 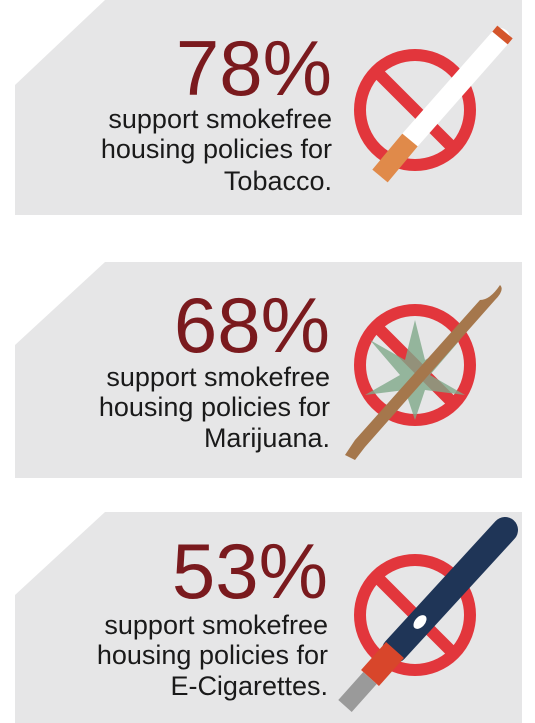 I want to click on tobacco-icon, so click(x=433, y=104).